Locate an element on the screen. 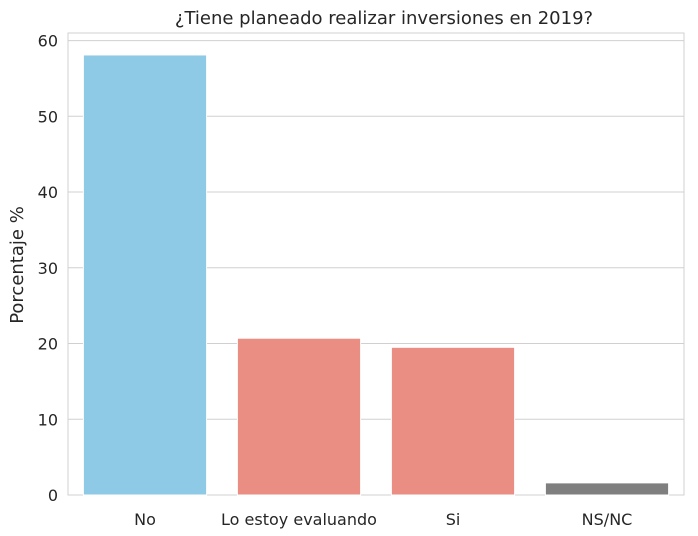  y-tick-label: 30 is located at coordinates (48, 268).